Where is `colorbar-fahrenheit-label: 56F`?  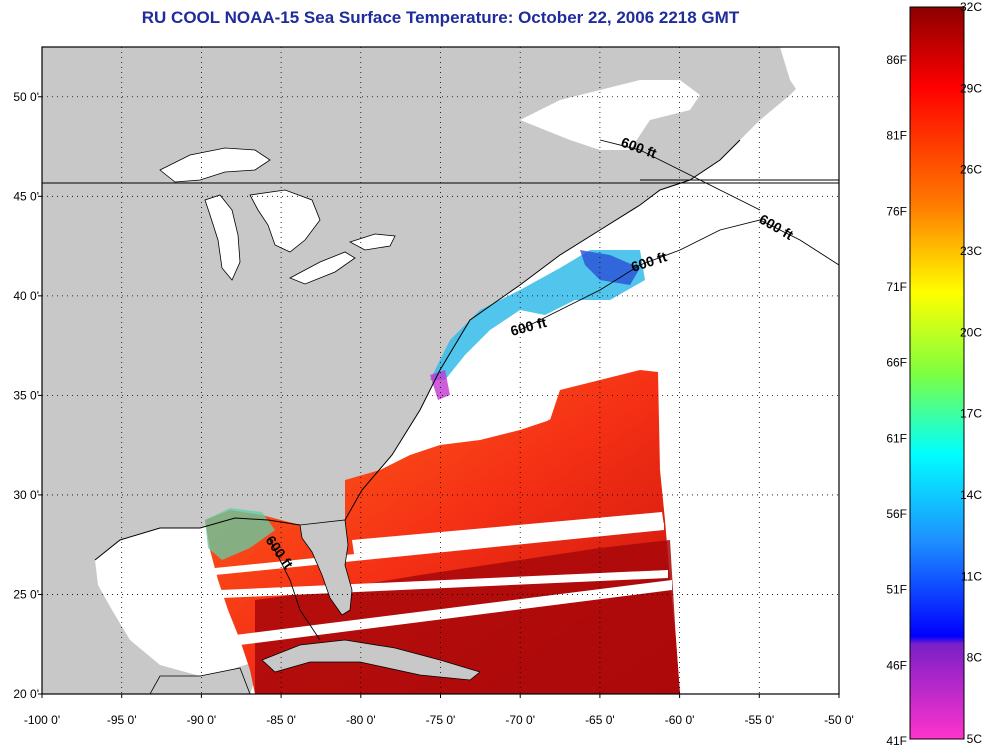
colorbar-fahrenheit-label: 56F is located at coordinates (896, 514).